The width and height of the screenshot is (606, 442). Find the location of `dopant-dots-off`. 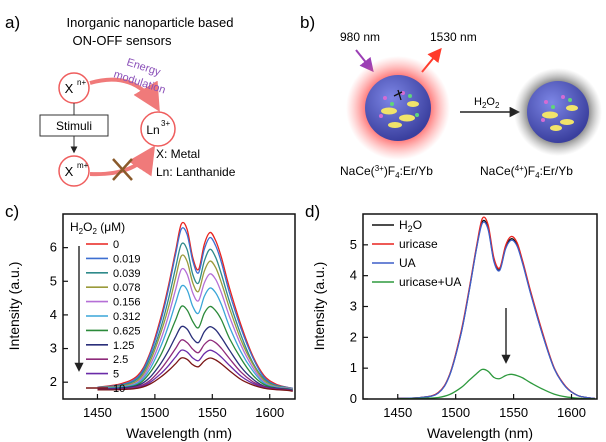

dopant-dots-off is located at coordinates (559, 113).